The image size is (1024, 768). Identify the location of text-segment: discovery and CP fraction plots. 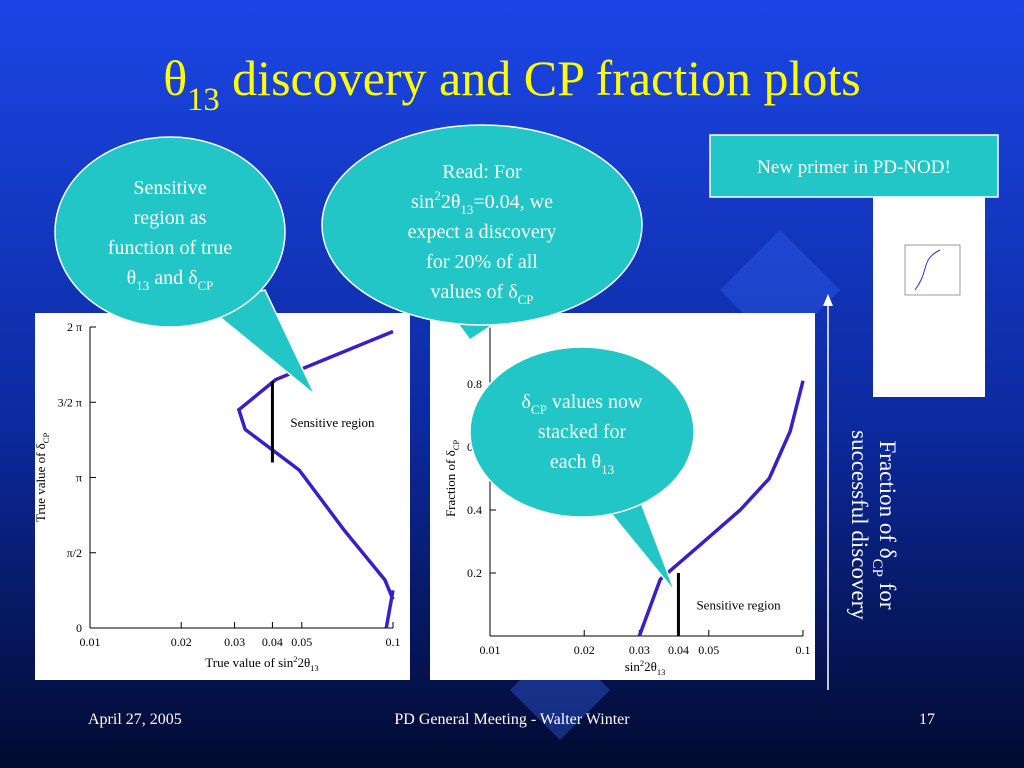
(540, 78).